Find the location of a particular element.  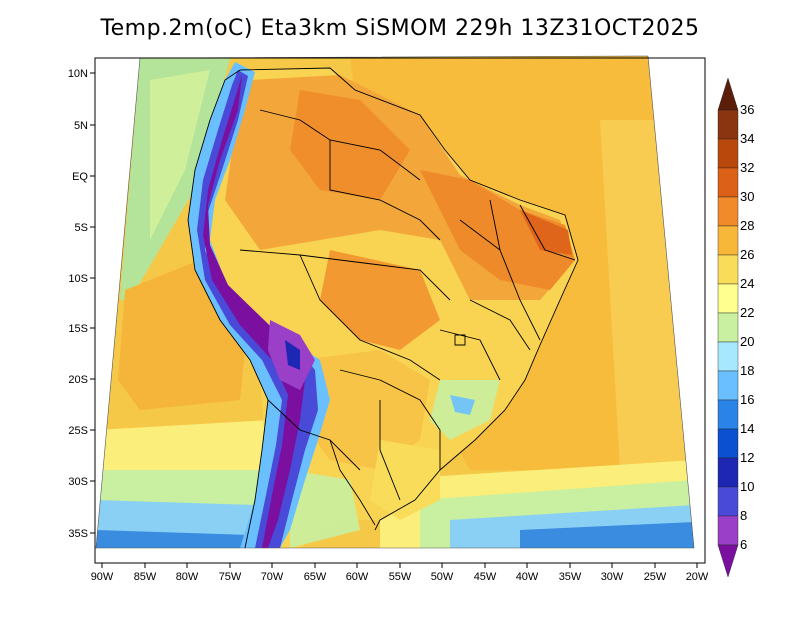

lon-label: 80W is located at coordinates (187, 577).